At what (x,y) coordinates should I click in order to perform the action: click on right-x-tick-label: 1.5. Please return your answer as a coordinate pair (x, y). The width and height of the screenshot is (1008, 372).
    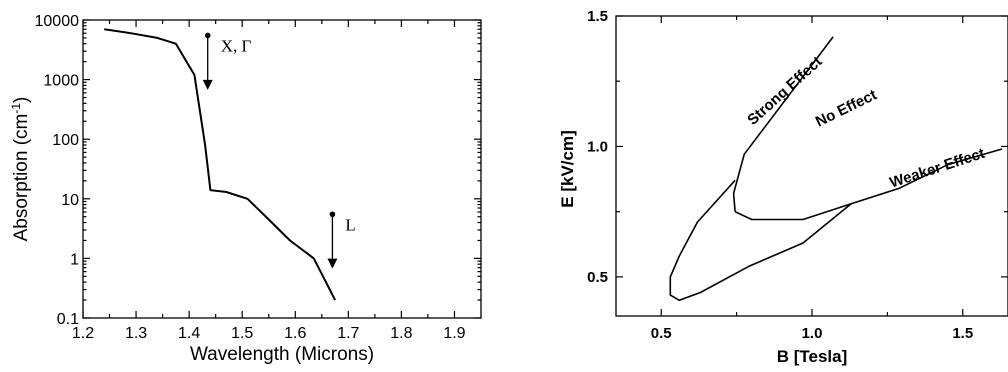
    Looking at the image, I should click on (962, 333).